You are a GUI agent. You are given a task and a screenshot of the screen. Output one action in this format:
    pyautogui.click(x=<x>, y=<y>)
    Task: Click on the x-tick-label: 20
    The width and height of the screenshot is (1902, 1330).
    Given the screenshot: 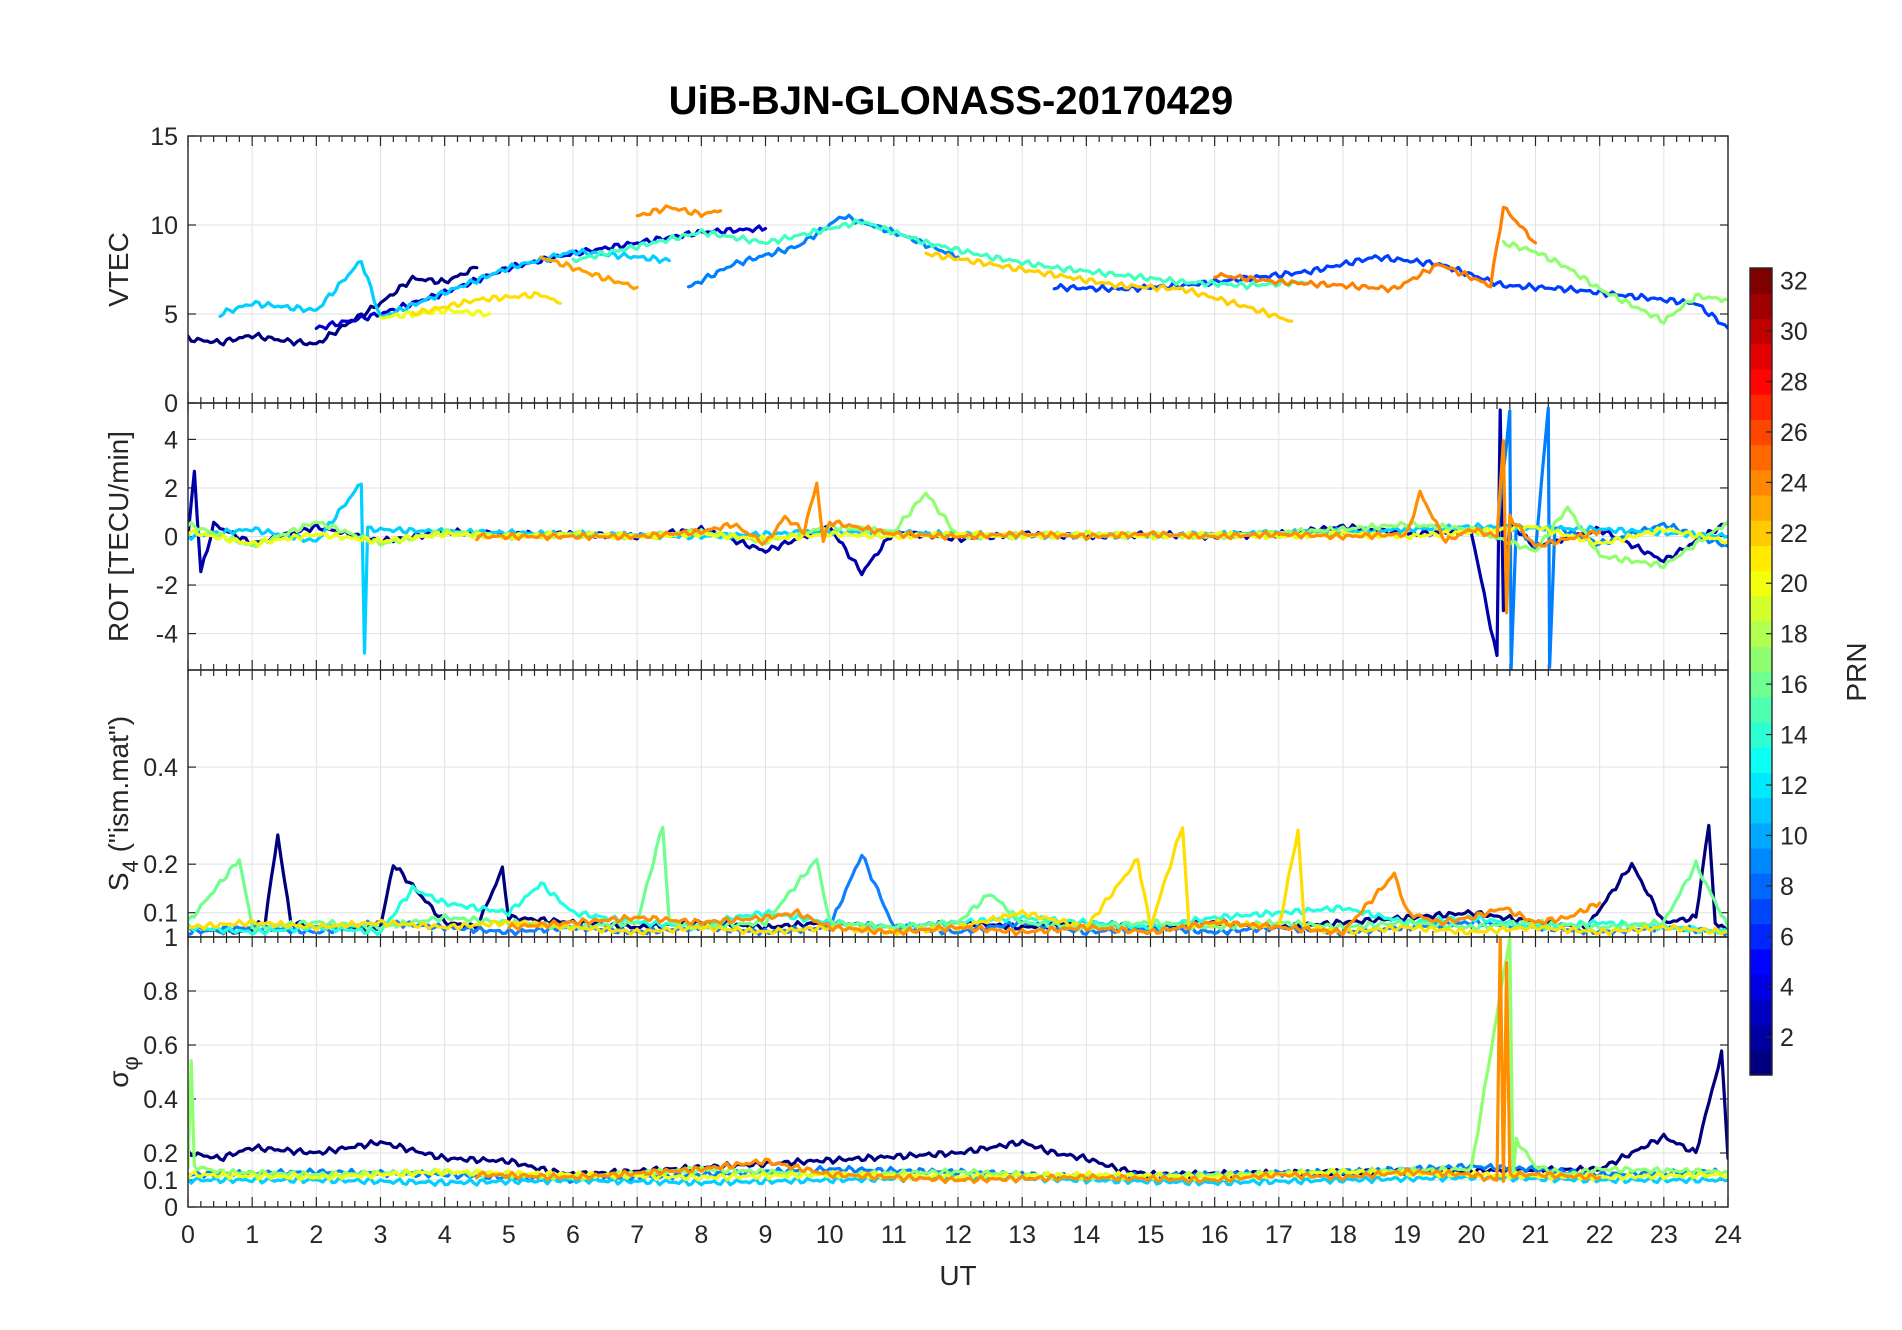 What is the action you would take?
    pyautogui.click(x=1471, y=1235)
    